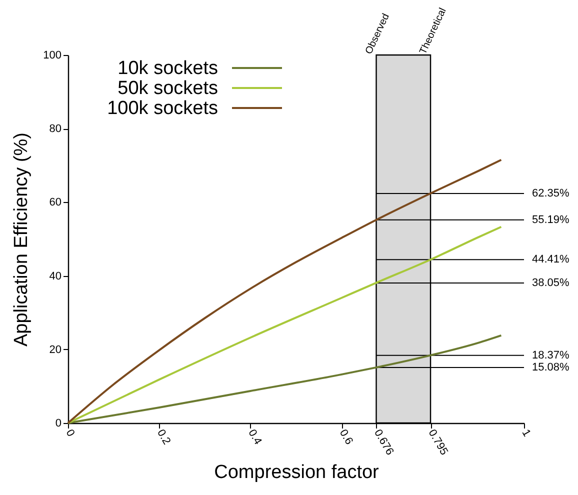  Describe the element at coordinates (551, 260) in the screenshot. I see `ref-line-label: 44.41%` at that location.